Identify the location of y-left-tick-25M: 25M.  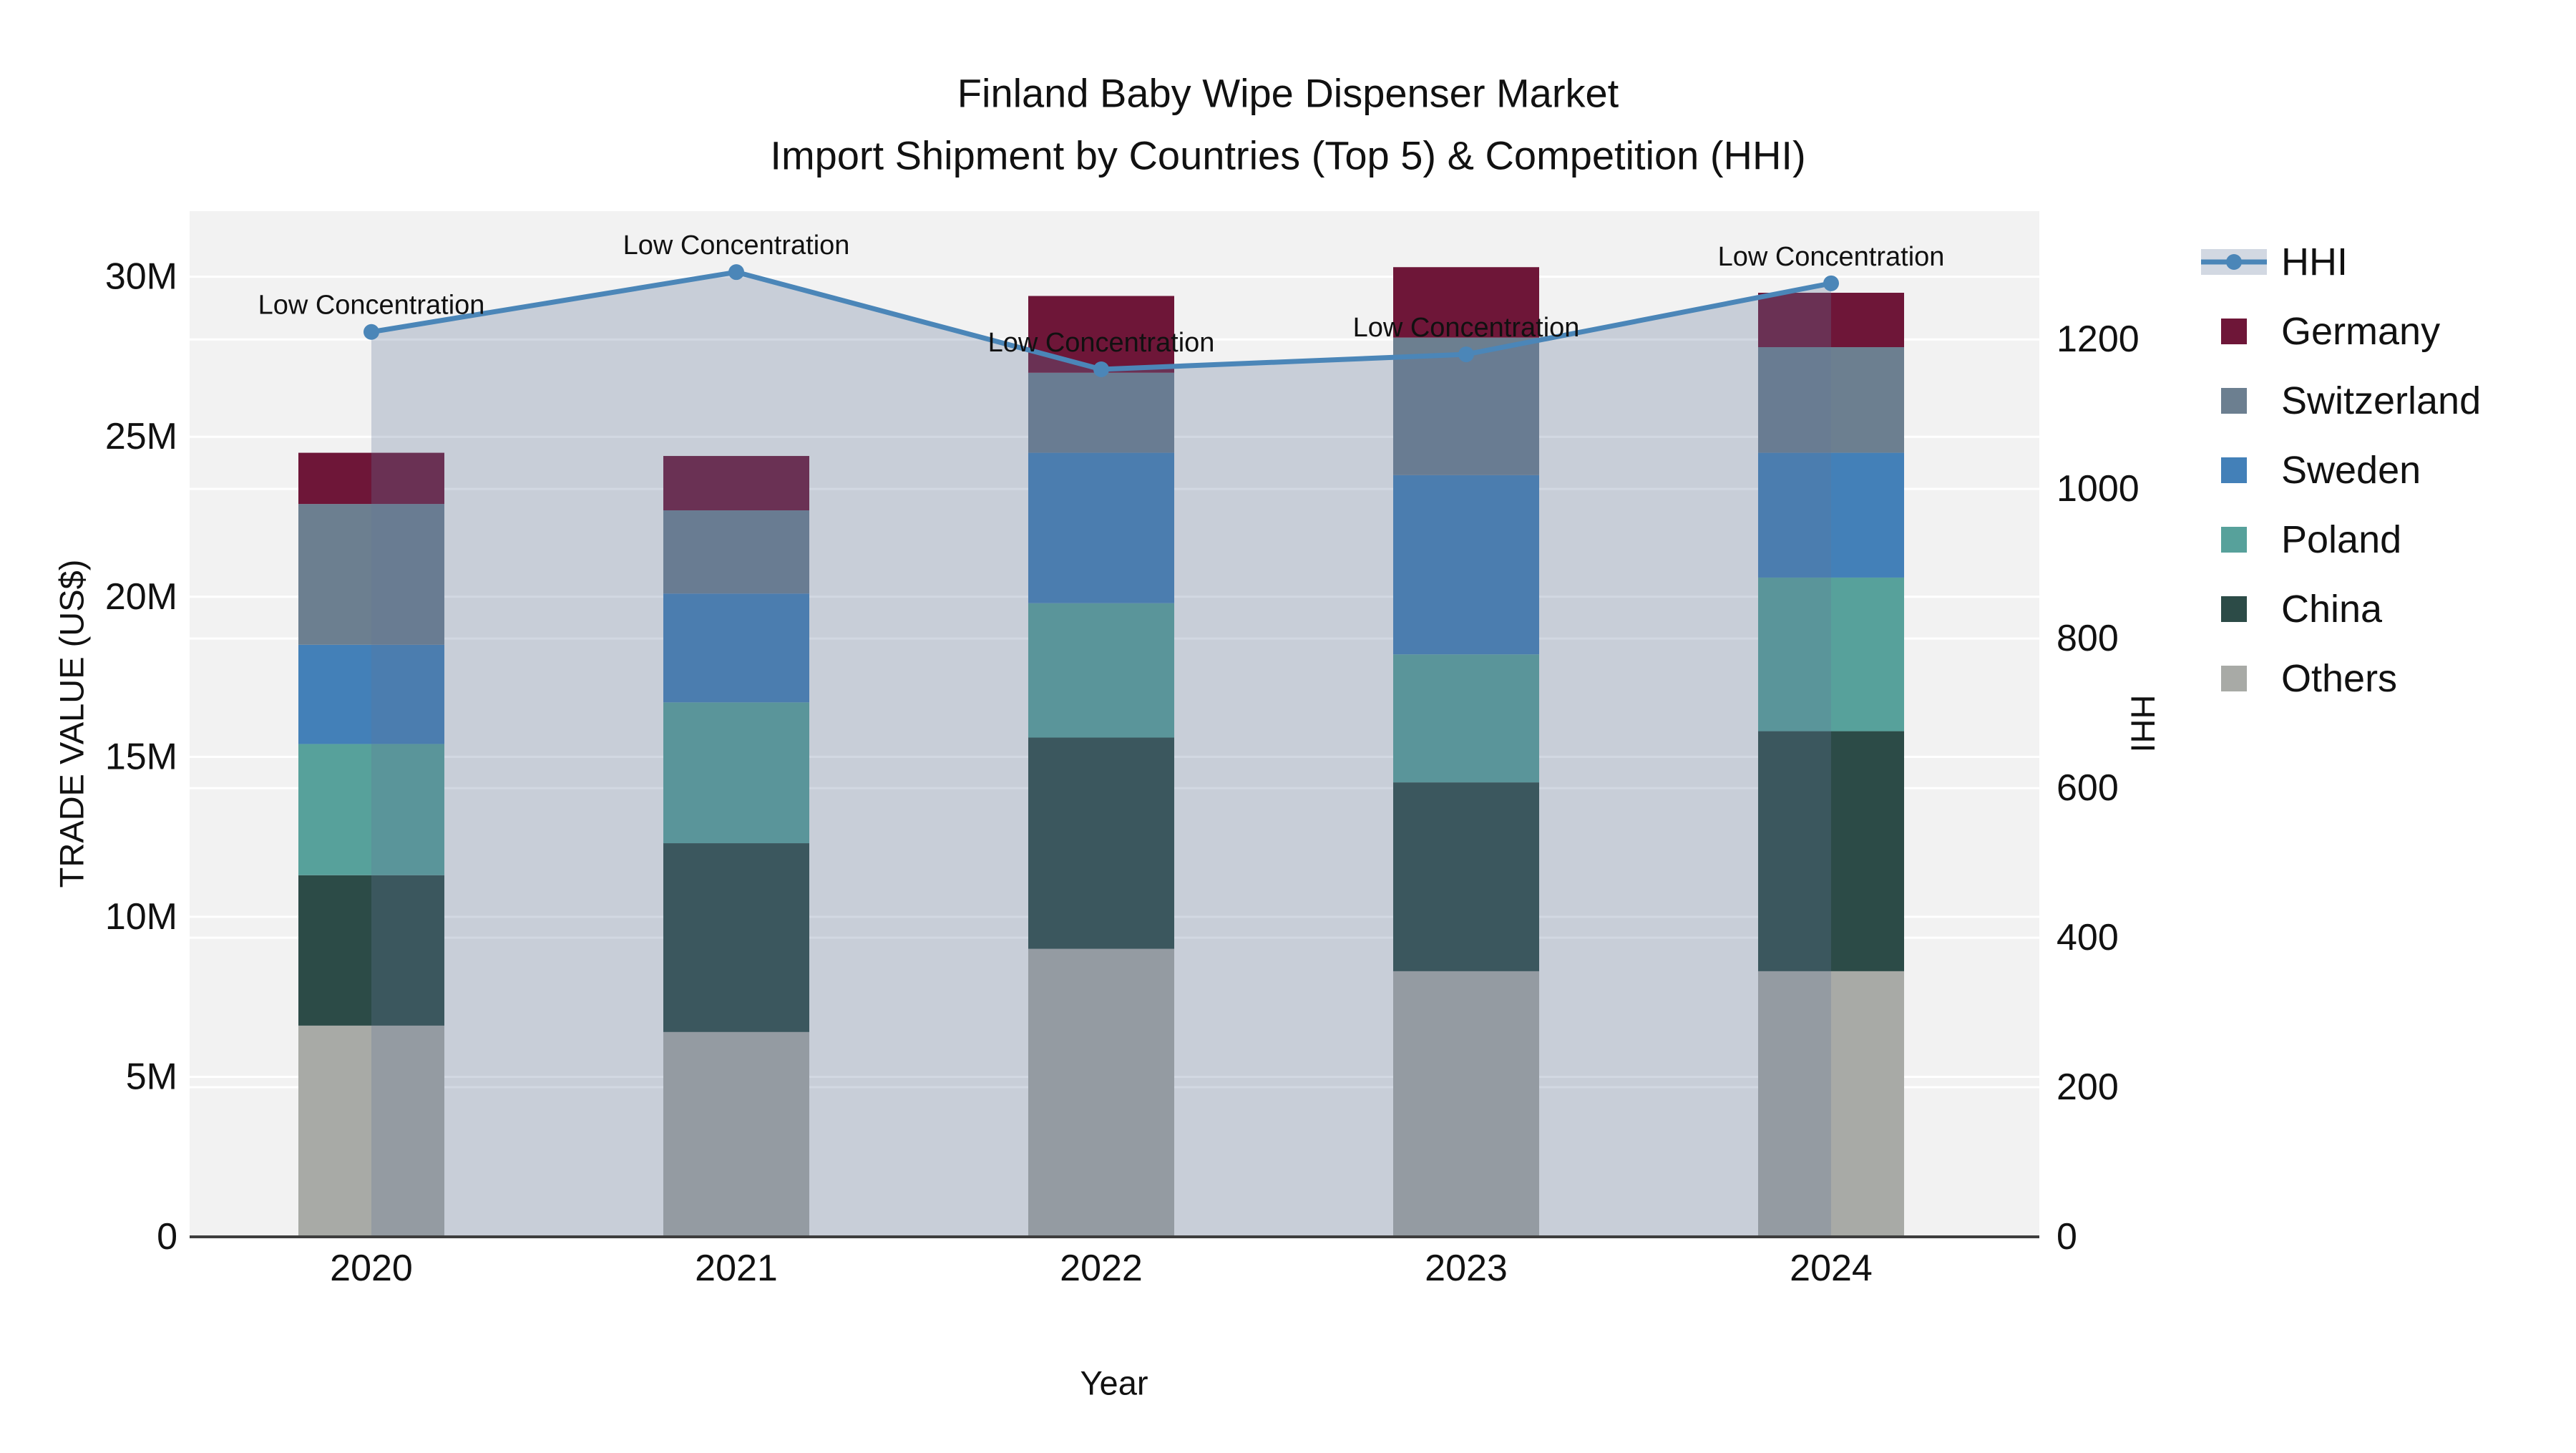
(141, 436).